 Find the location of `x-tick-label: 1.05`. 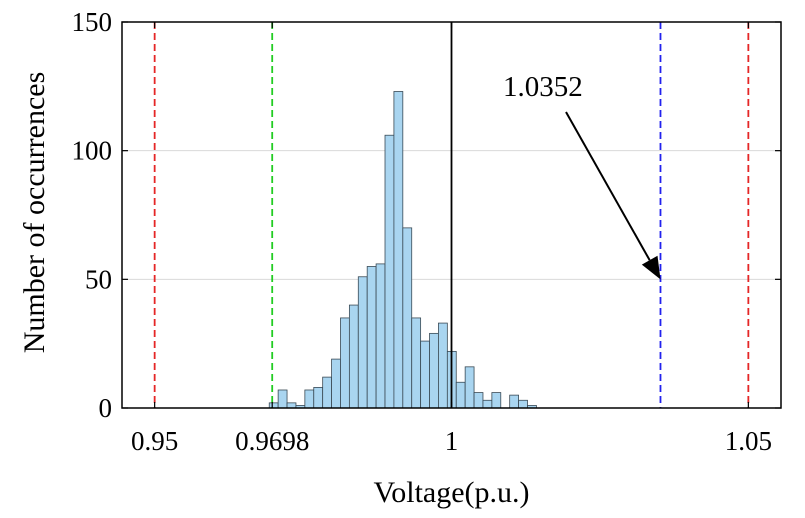

x-tick-label: 1.05 is located at coordinates (748, 441).